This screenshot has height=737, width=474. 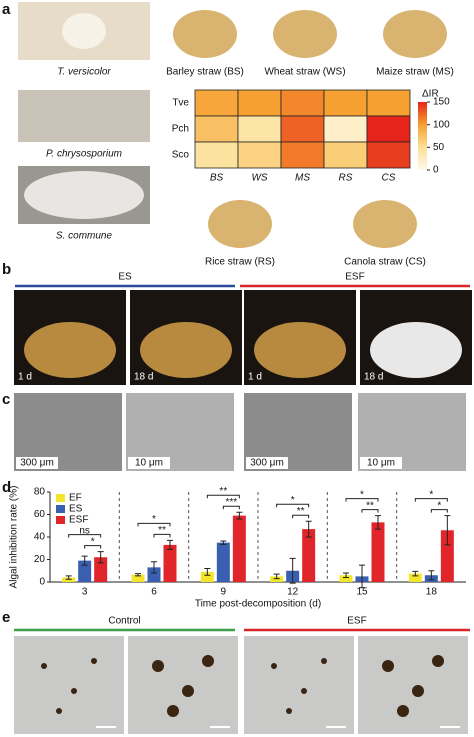 I want to click on colorbar-tick-label: 100, so click(x=441, y=124).